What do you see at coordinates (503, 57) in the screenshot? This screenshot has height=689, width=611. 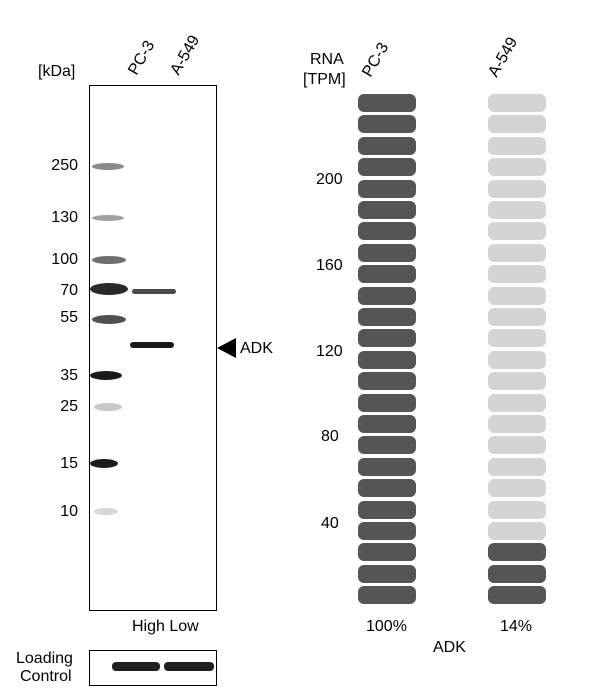 I see `rna-column-label-a549: A-549` at bounding box center [503, 57].